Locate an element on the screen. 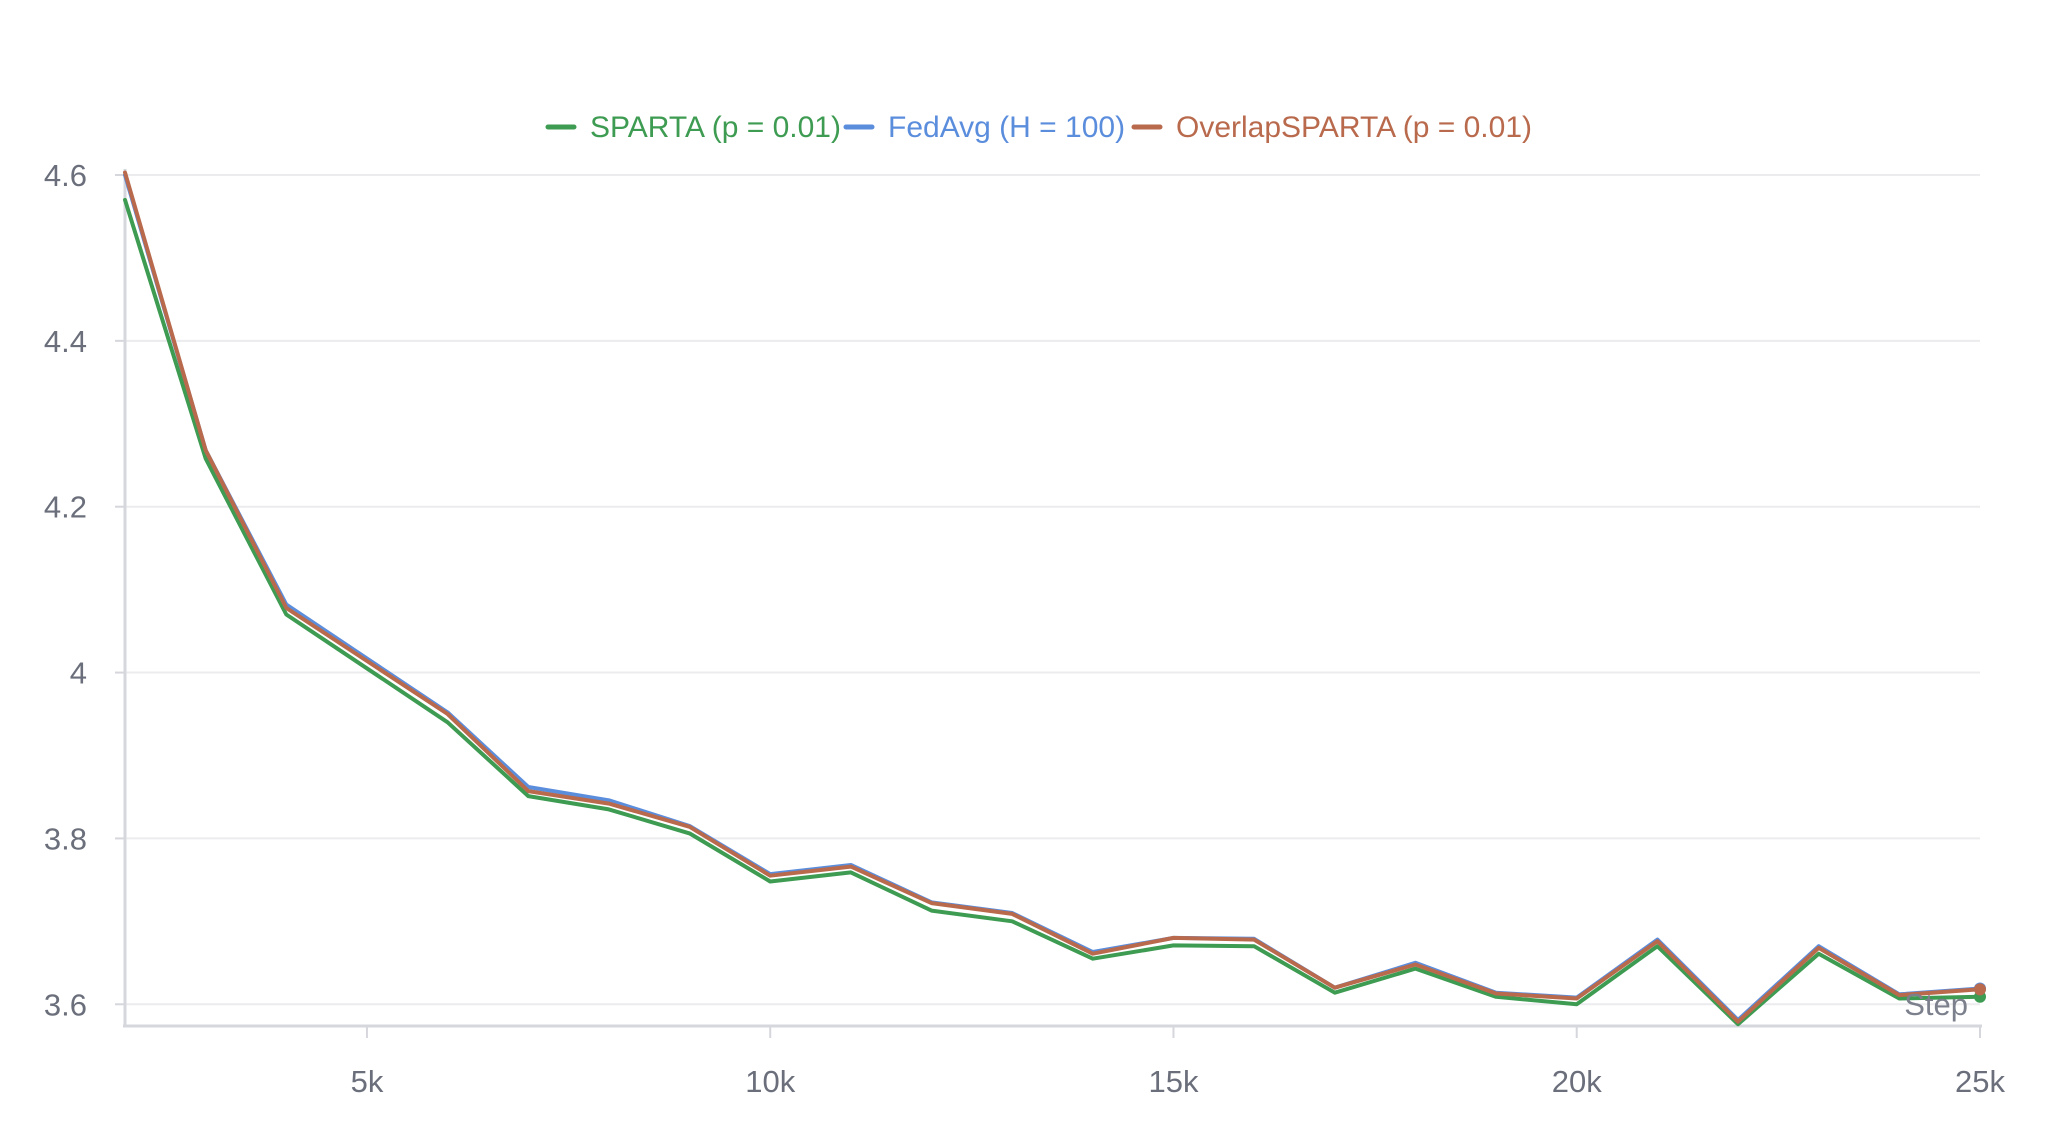 This screenshot has height=1131, width=2048. legend-label: SPARTA (p = 0.01) is located at coordinates (715, 127).